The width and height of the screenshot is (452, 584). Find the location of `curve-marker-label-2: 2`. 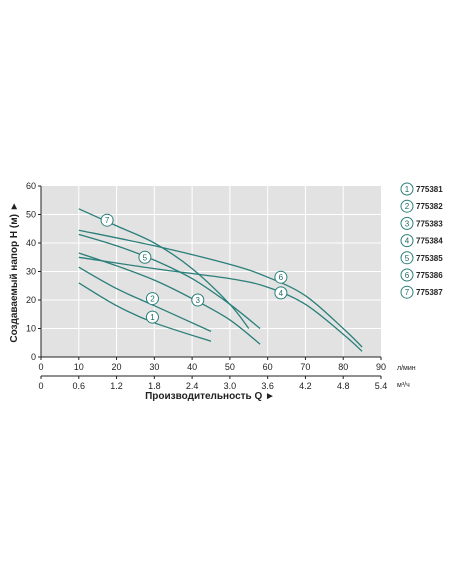

curve-marker-label-2: 2 is located at coordinates (152, 299).